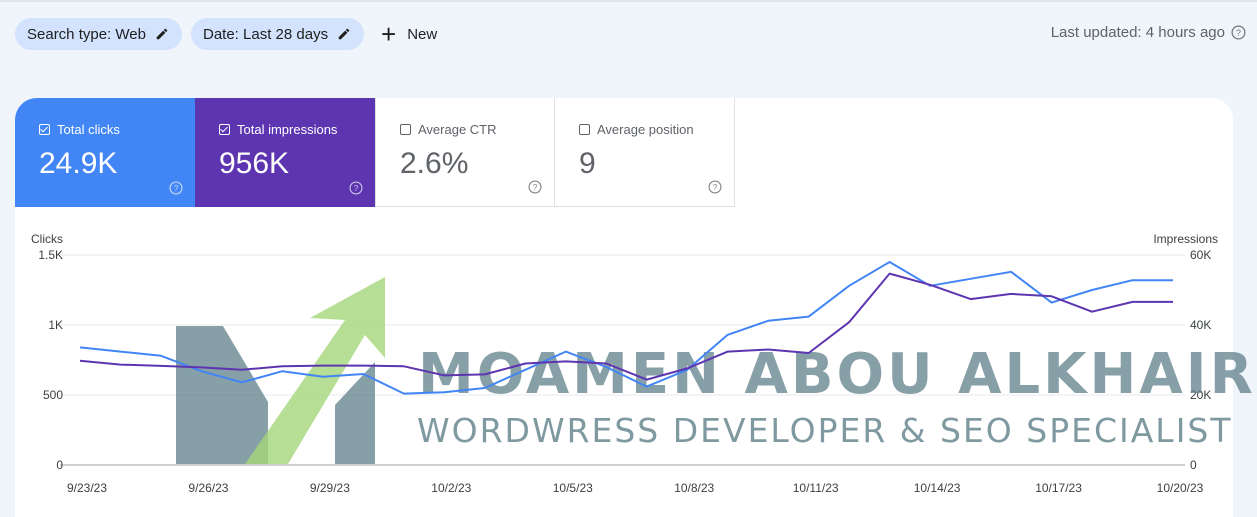 This screenshot has width=1257, height=517. I want to click on x-tick-label: 9/26/23, so click(208, 488).